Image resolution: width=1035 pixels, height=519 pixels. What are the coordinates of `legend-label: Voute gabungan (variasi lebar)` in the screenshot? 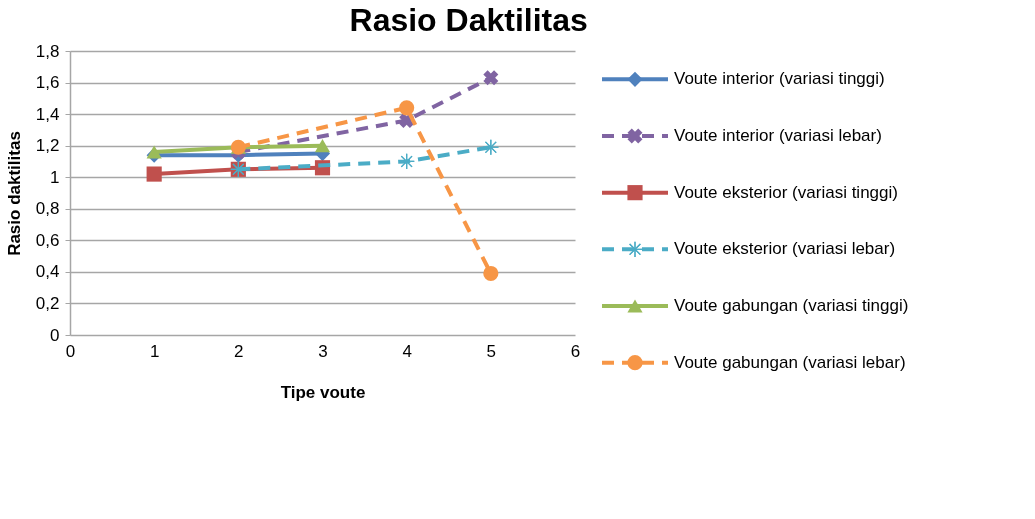 It's located at (790, 362).